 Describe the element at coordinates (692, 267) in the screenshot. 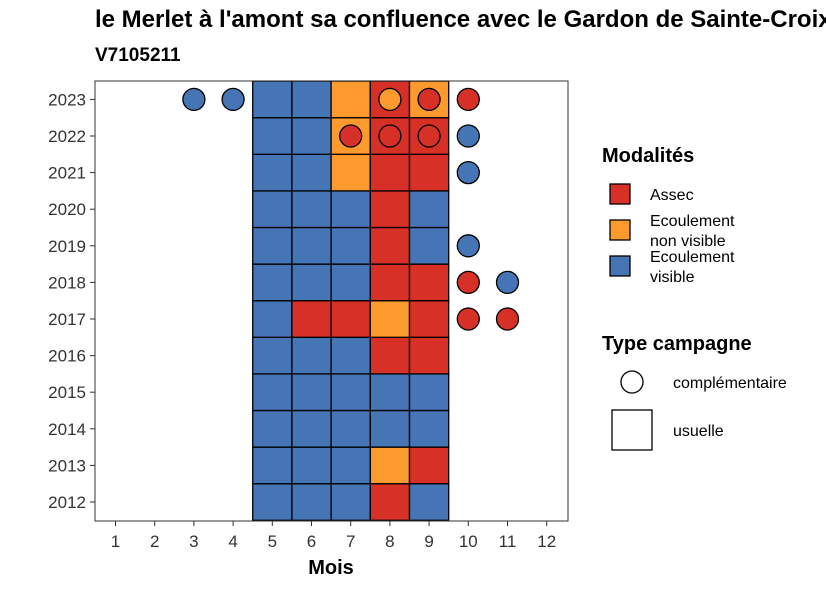

I see `legend-label-visible: Ecoulement visible` at that location.